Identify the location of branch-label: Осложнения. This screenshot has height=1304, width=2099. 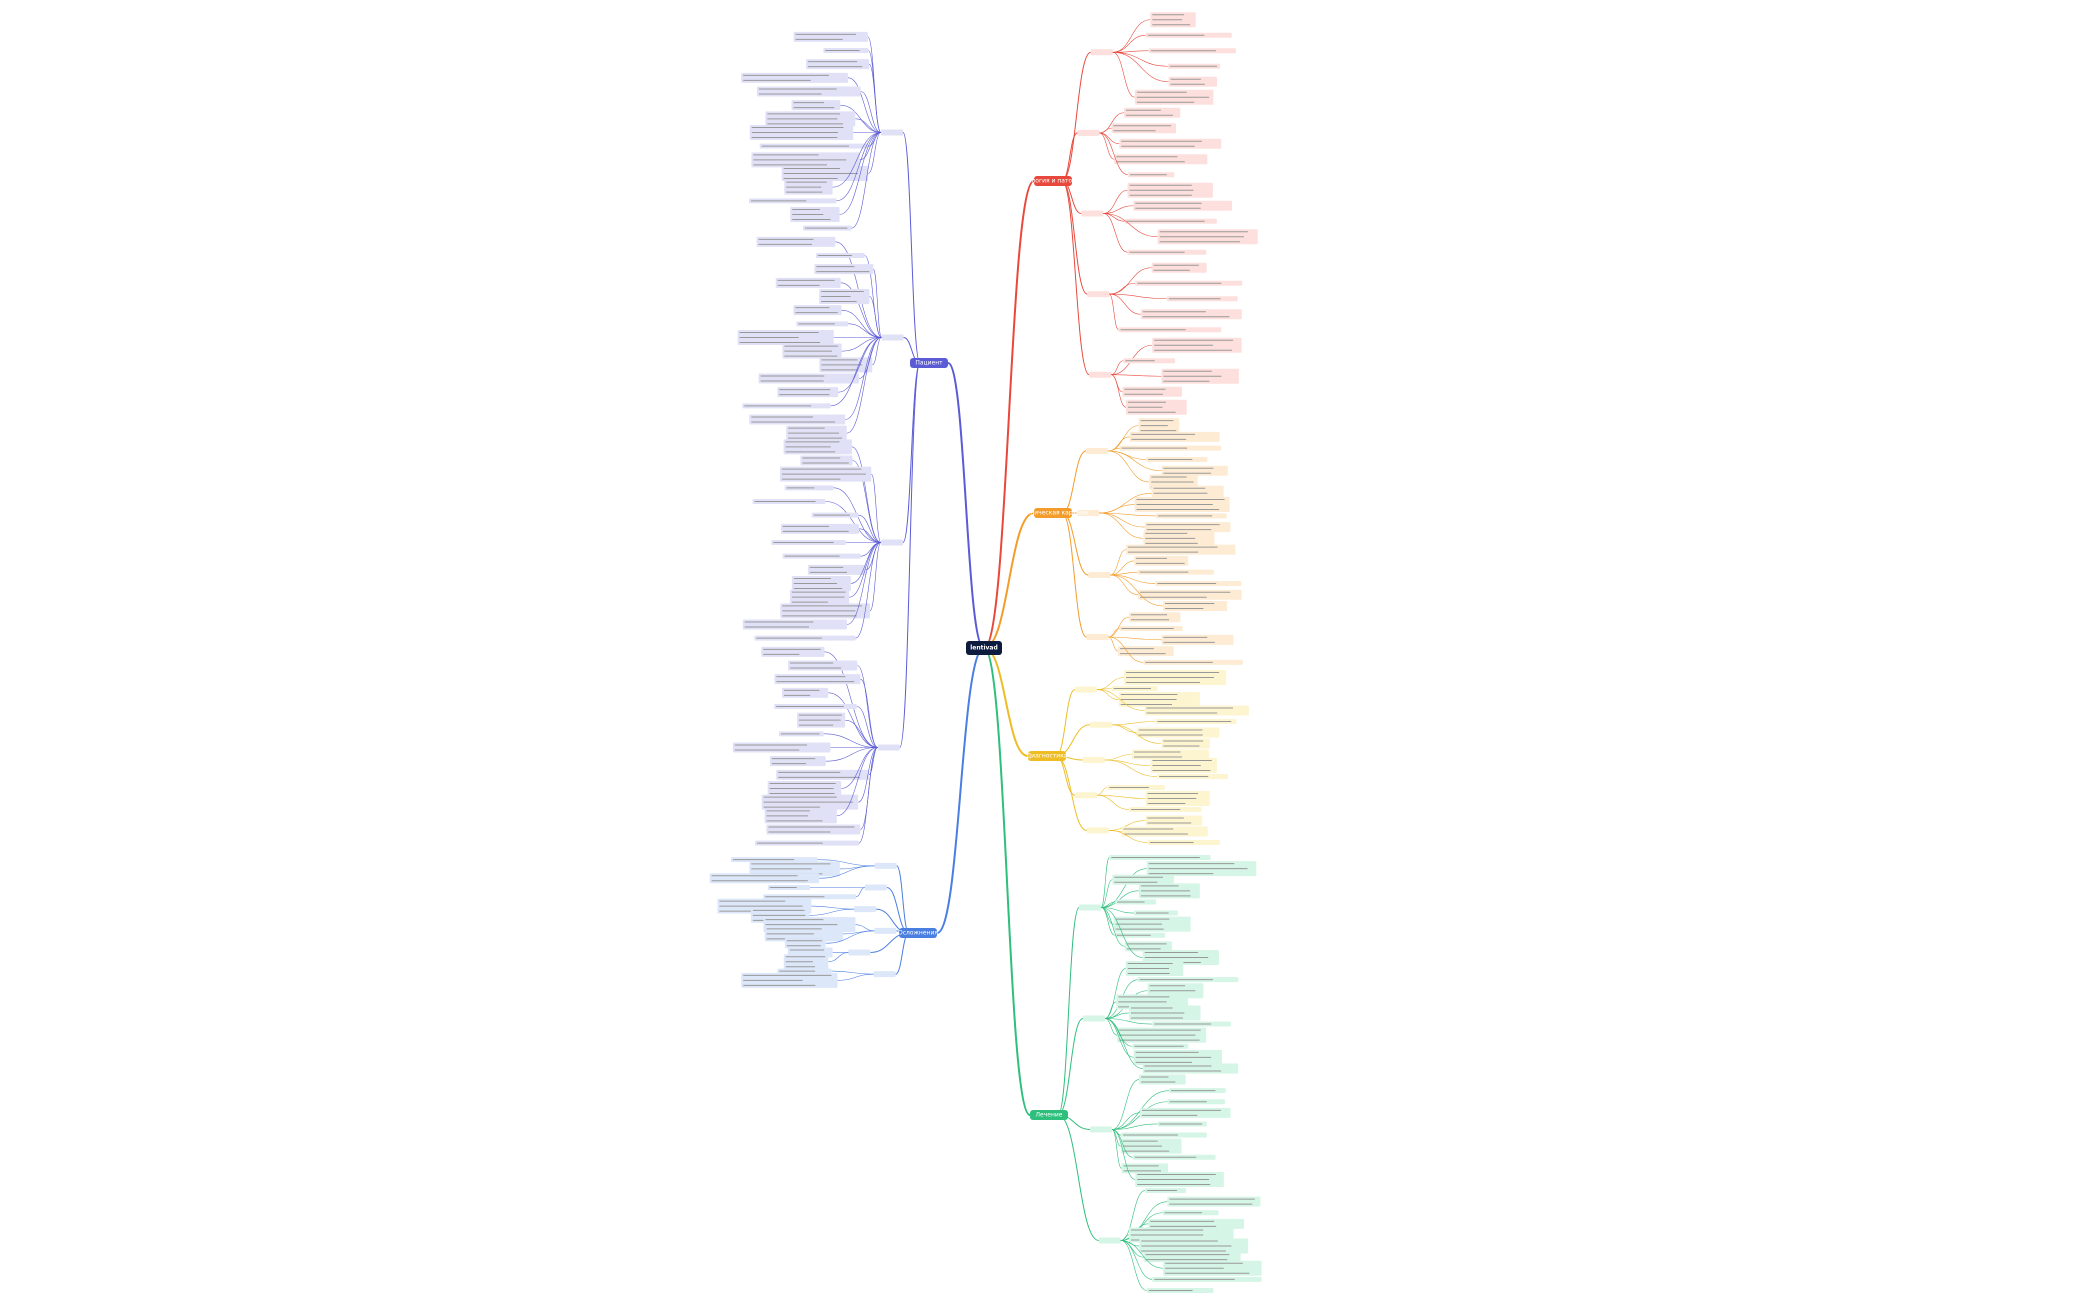
(918, 933).